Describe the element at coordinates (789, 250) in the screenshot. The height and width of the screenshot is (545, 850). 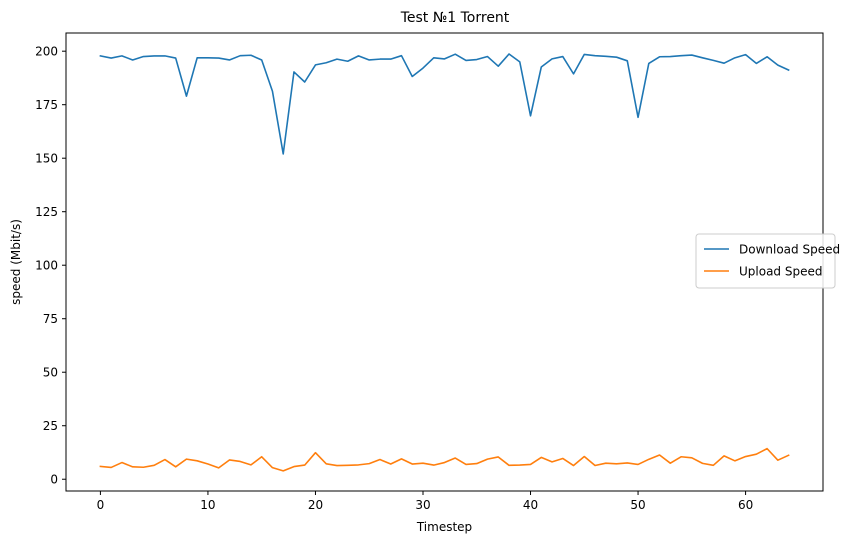
I see `legend-label: Download Speed` at that location.